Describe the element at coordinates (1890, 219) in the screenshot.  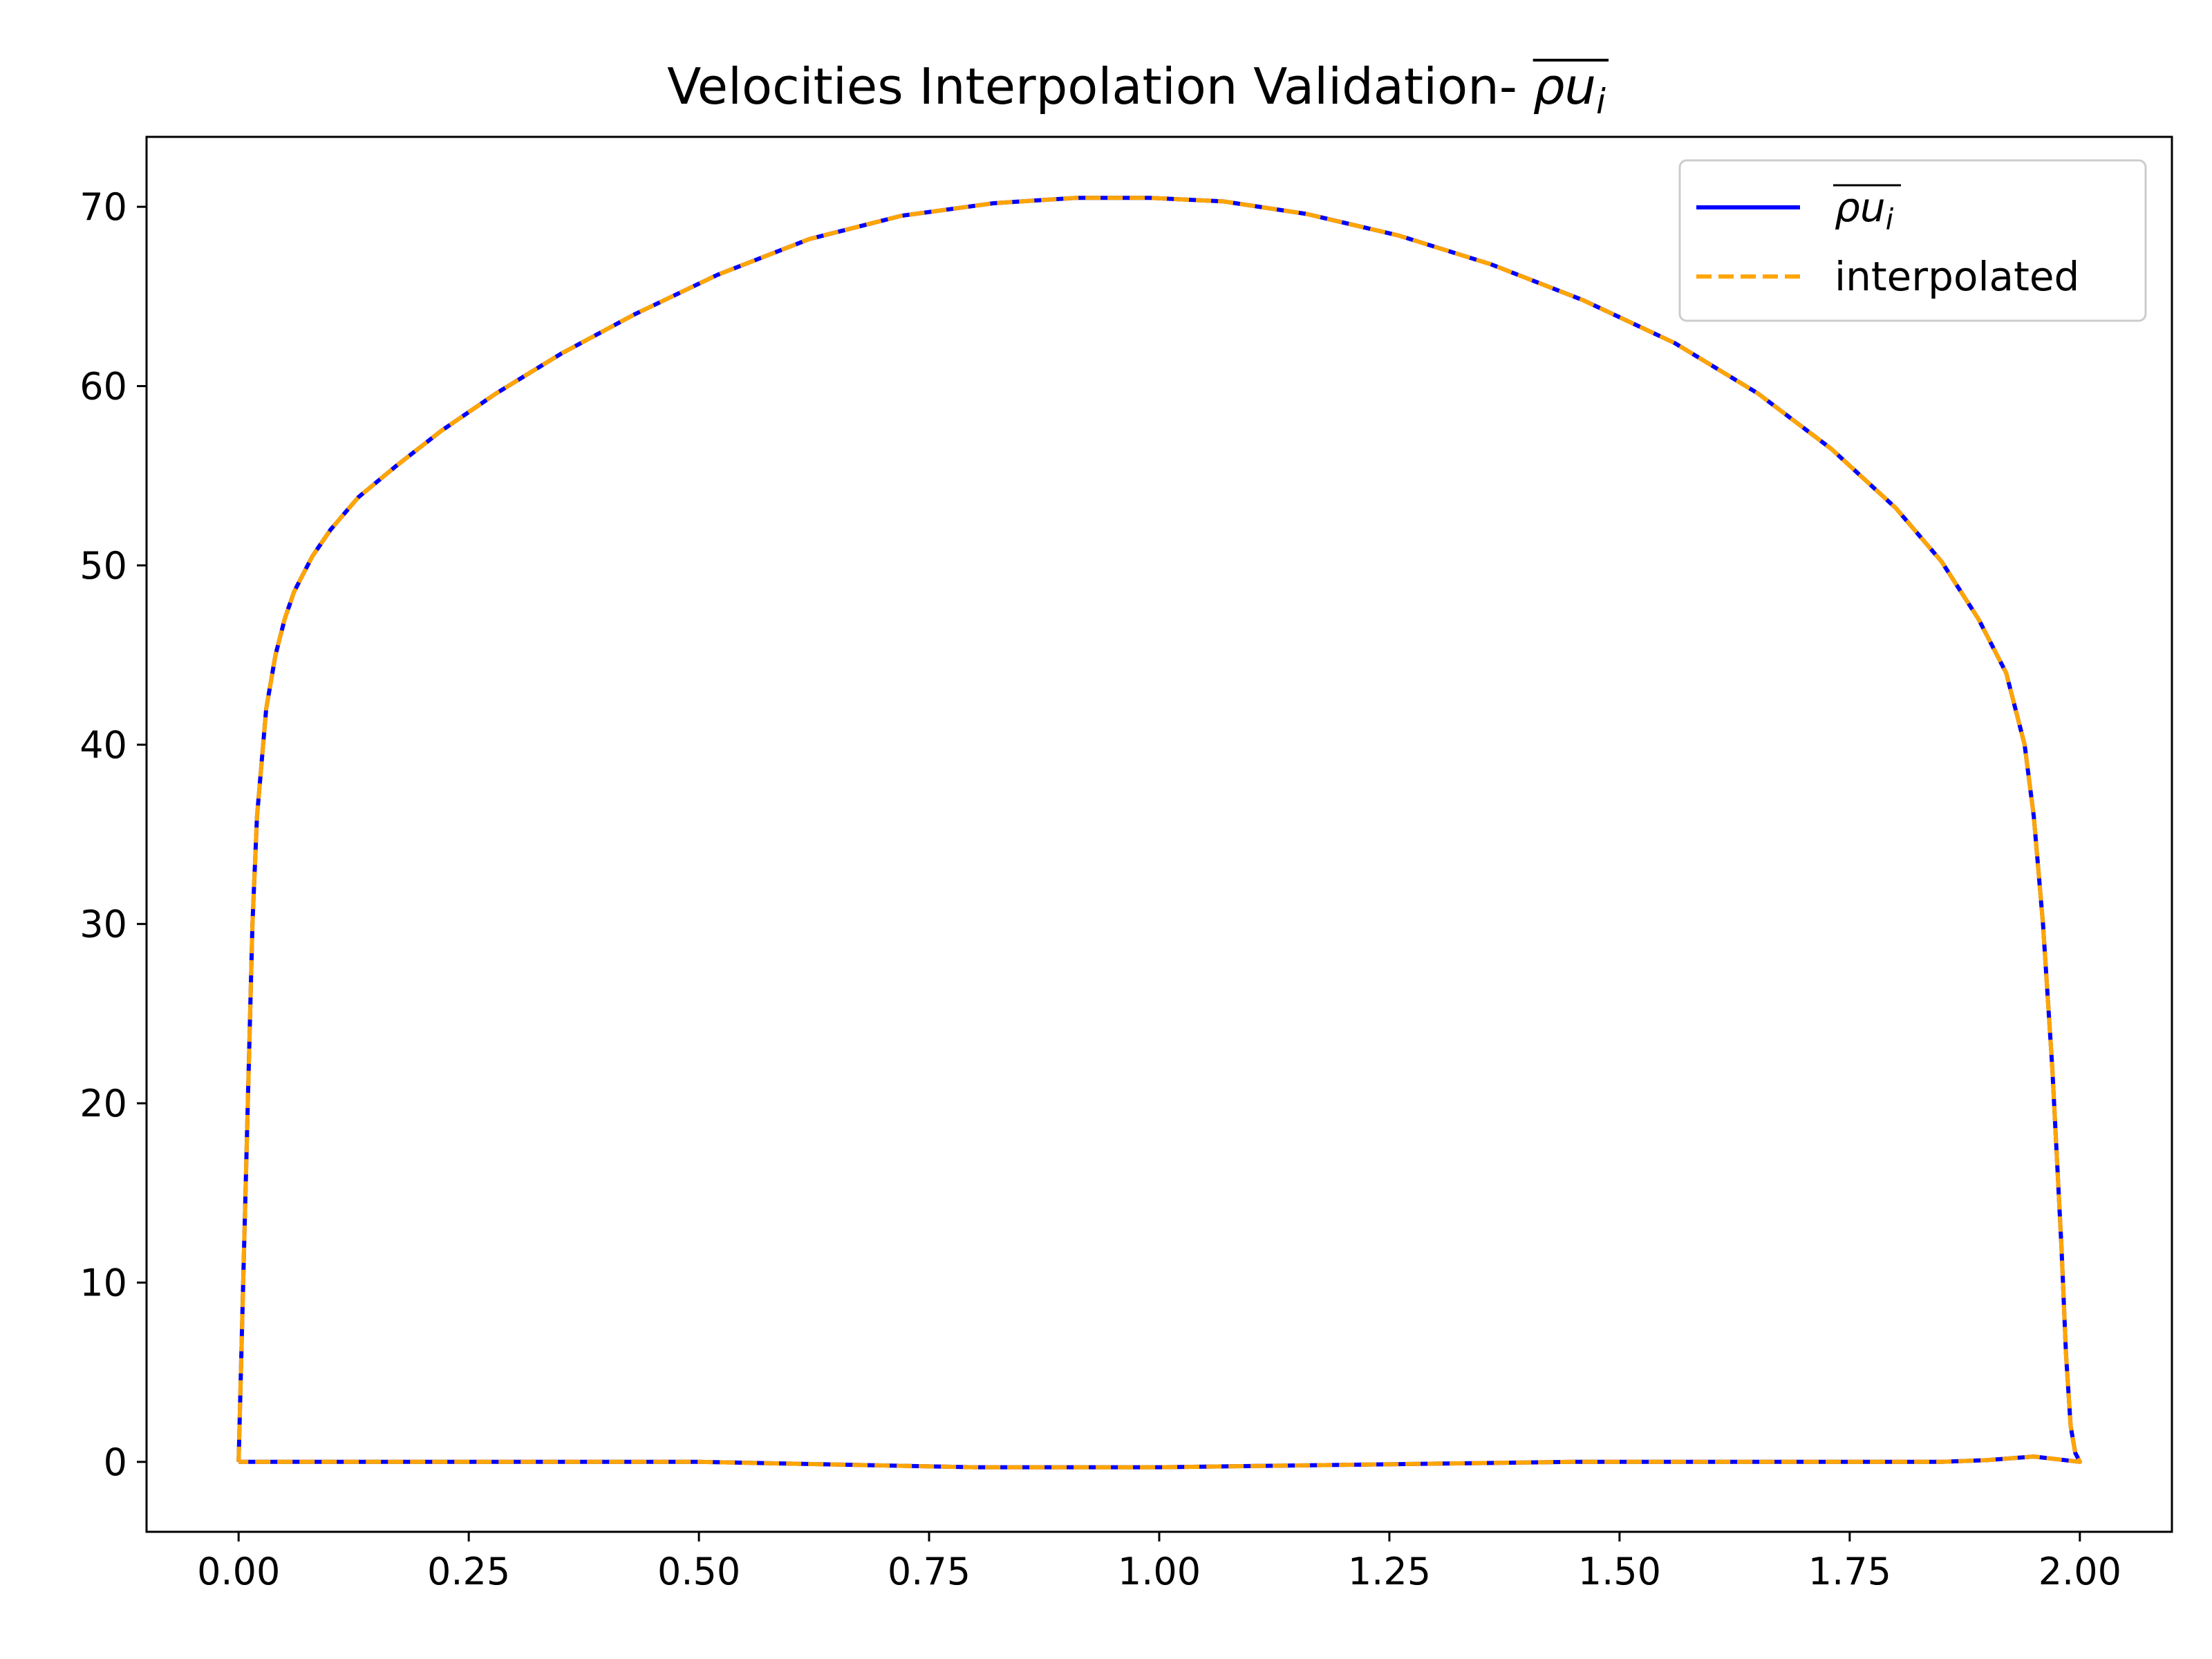
I see `legend-math-subscript: i` at that location.